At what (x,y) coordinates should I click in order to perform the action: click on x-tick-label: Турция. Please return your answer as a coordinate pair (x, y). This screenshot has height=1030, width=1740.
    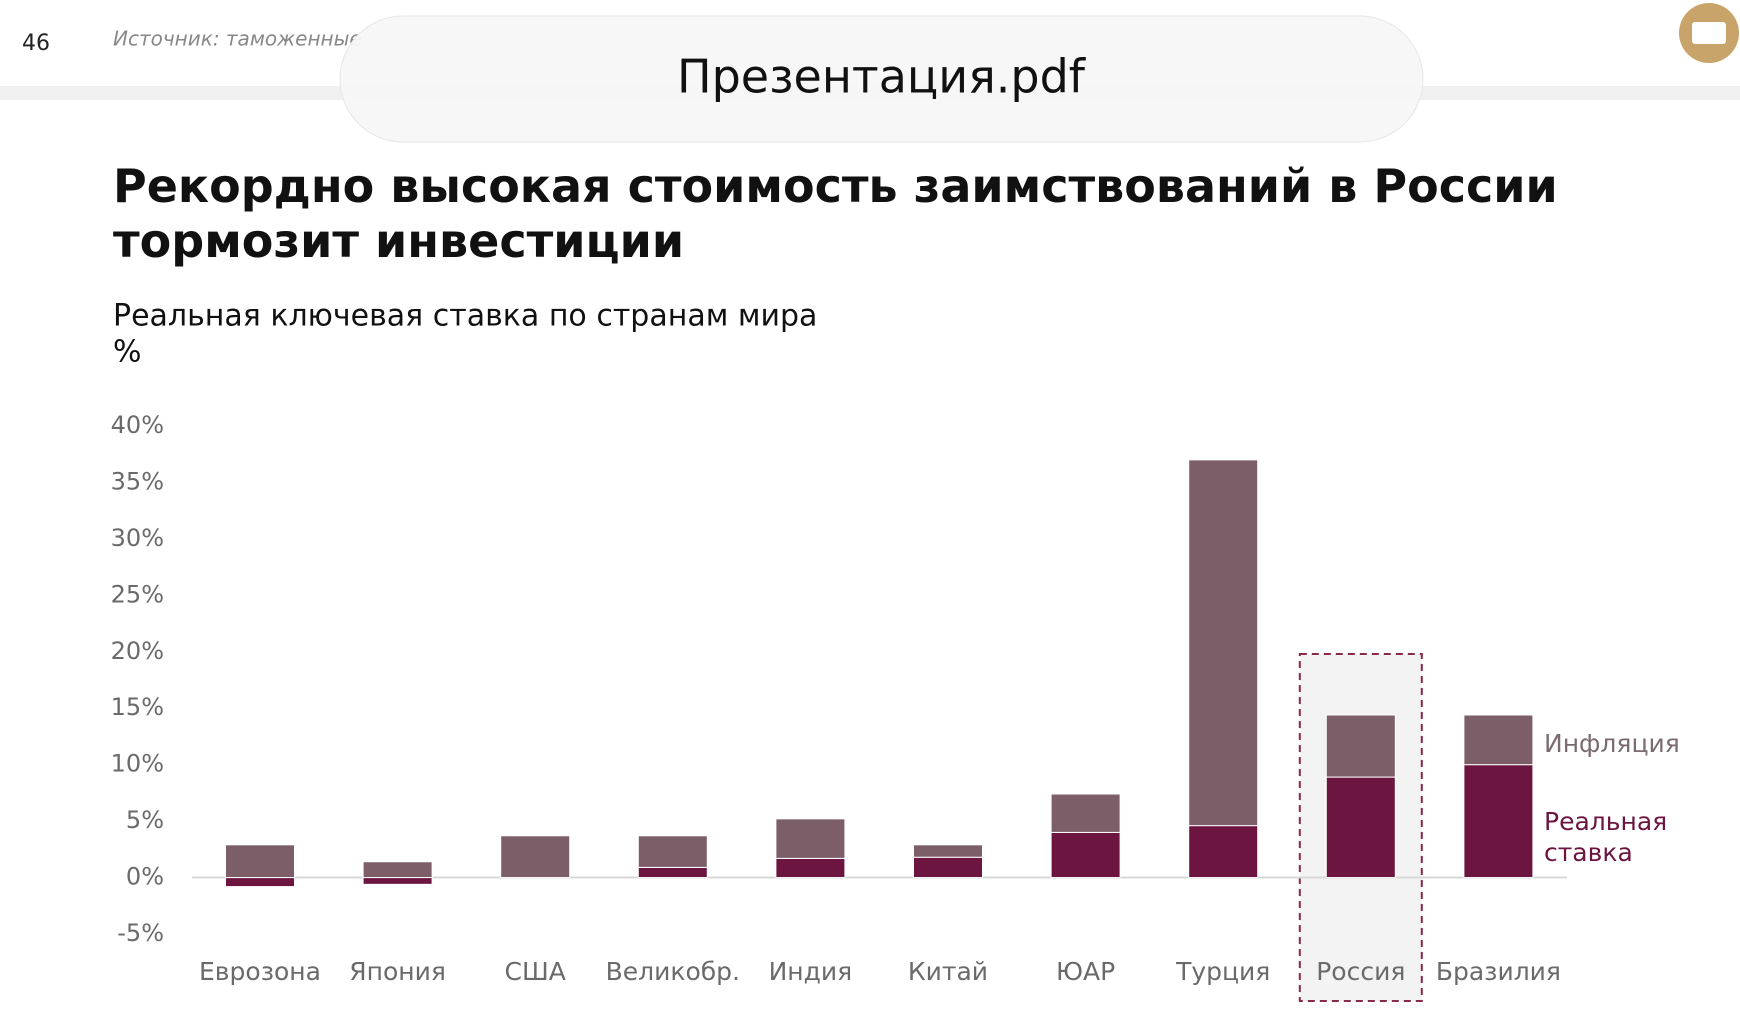
    Looking at the image, I should click on (1222, 971).